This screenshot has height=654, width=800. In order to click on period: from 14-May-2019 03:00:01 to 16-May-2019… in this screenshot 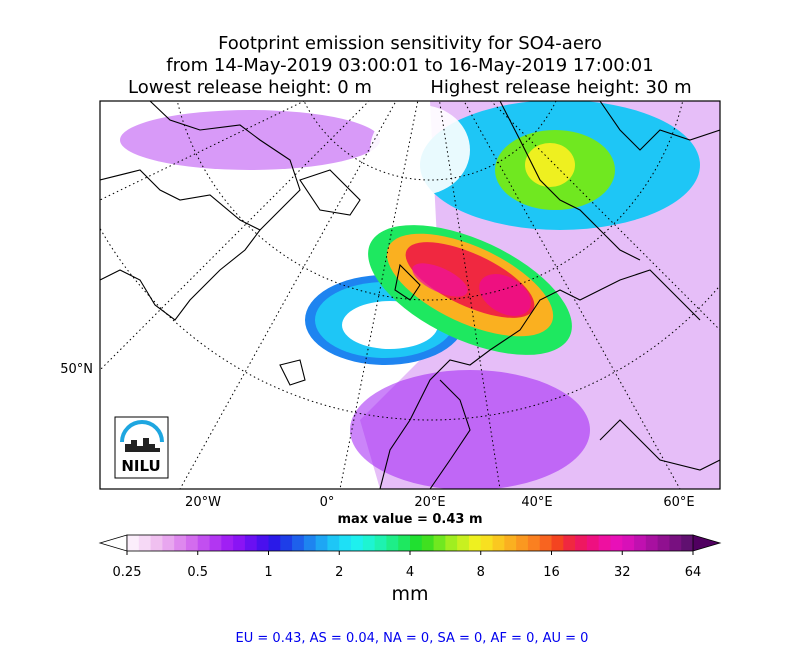, I will do `click(409, 65)`.